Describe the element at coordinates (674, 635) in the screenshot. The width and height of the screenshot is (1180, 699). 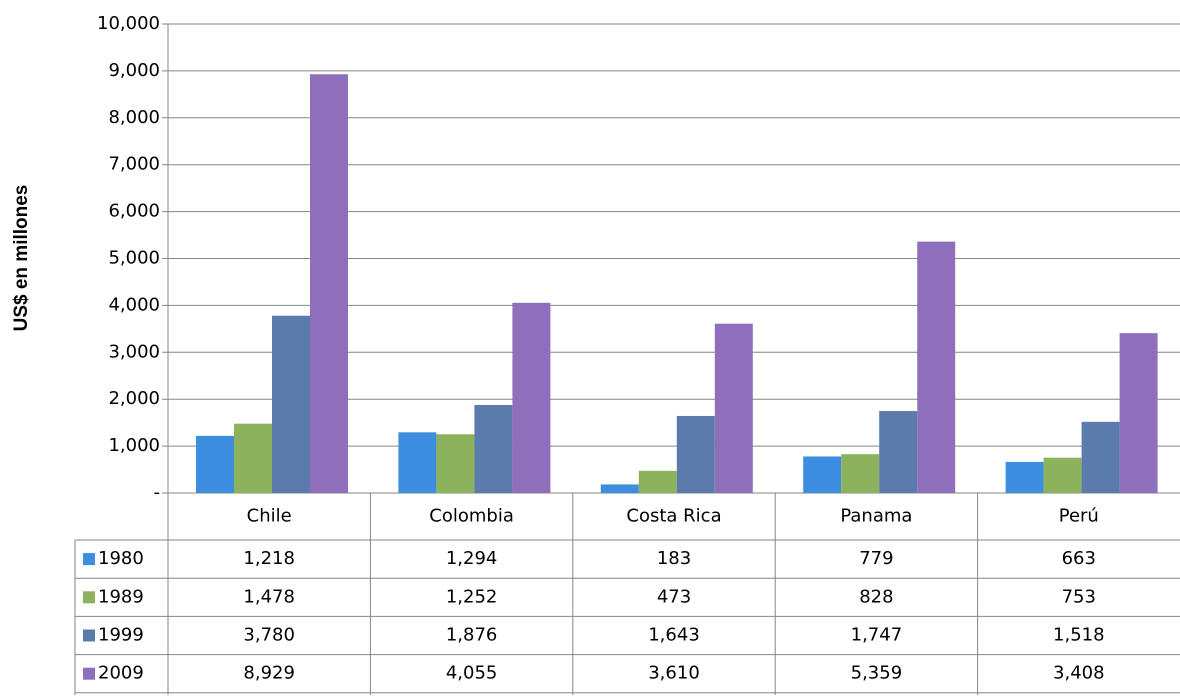
I see `table-value: 1,643` at that location.